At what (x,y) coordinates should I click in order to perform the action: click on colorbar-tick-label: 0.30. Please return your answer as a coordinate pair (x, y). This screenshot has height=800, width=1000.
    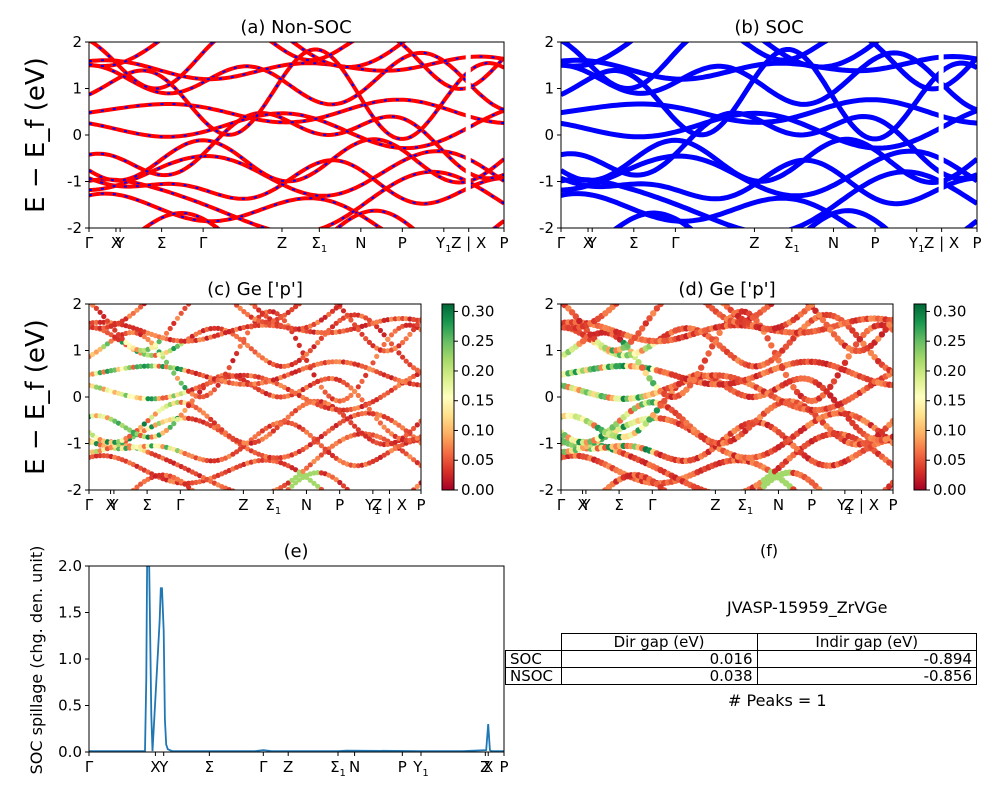
    Looking at the image, I should click on (477, 311).